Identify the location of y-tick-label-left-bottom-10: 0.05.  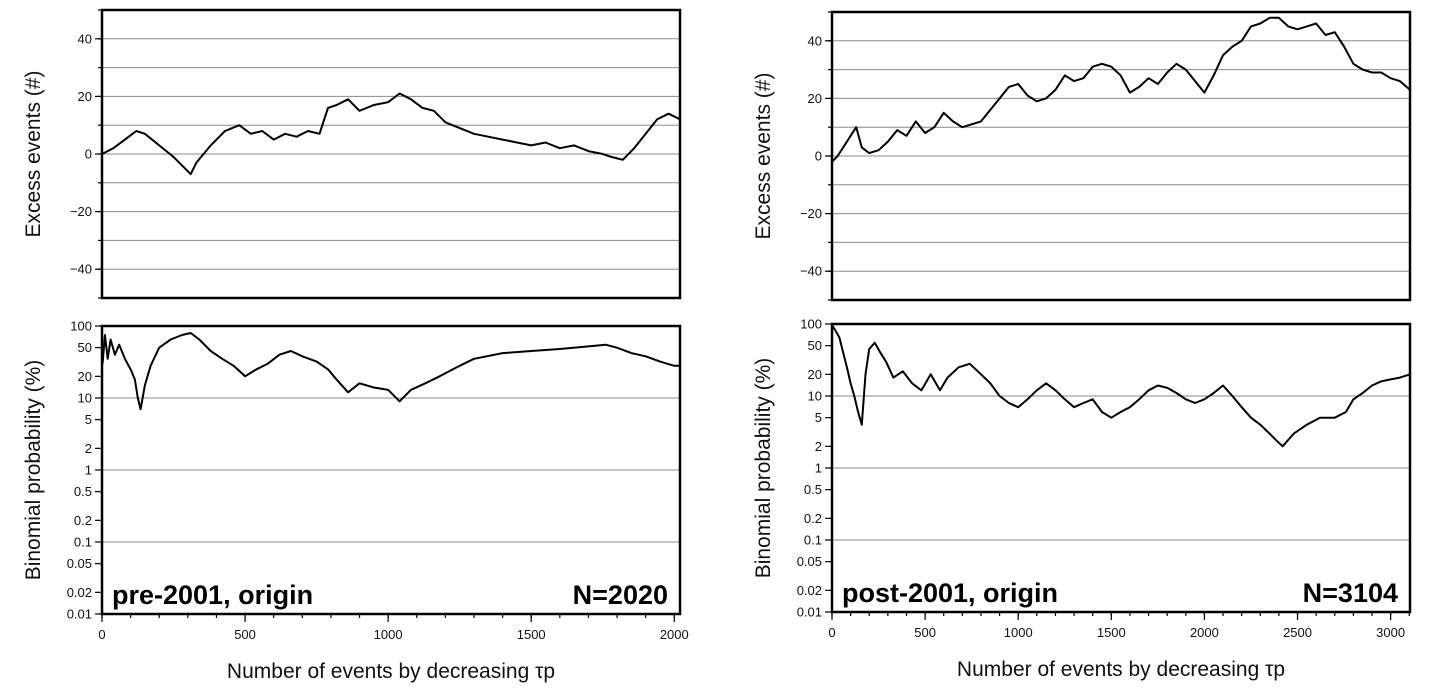
(79, 563).